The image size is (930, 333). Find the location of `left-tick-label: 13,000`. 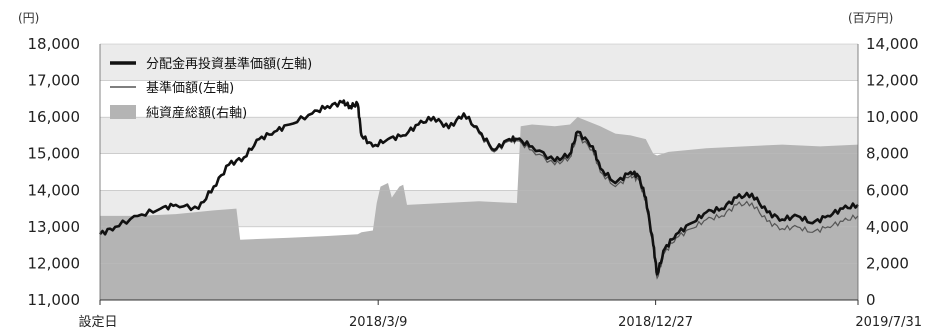

left-tick-label: 13,000 is located at coordinates (54, 227).